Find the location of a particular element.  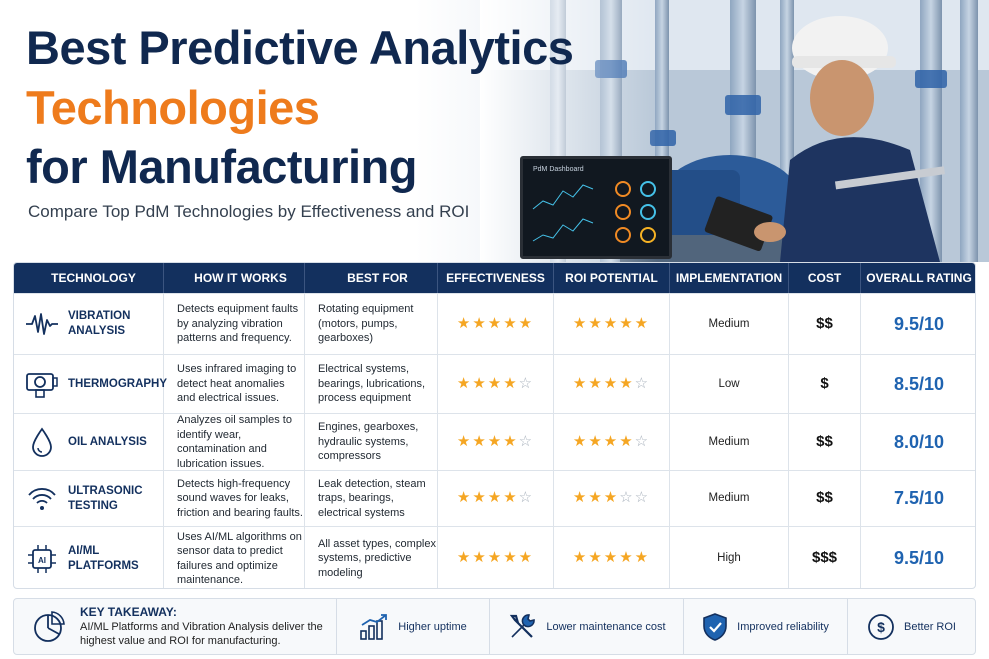

technology-cell: OIL ANALYSIS is located at coordinates (89, 442).